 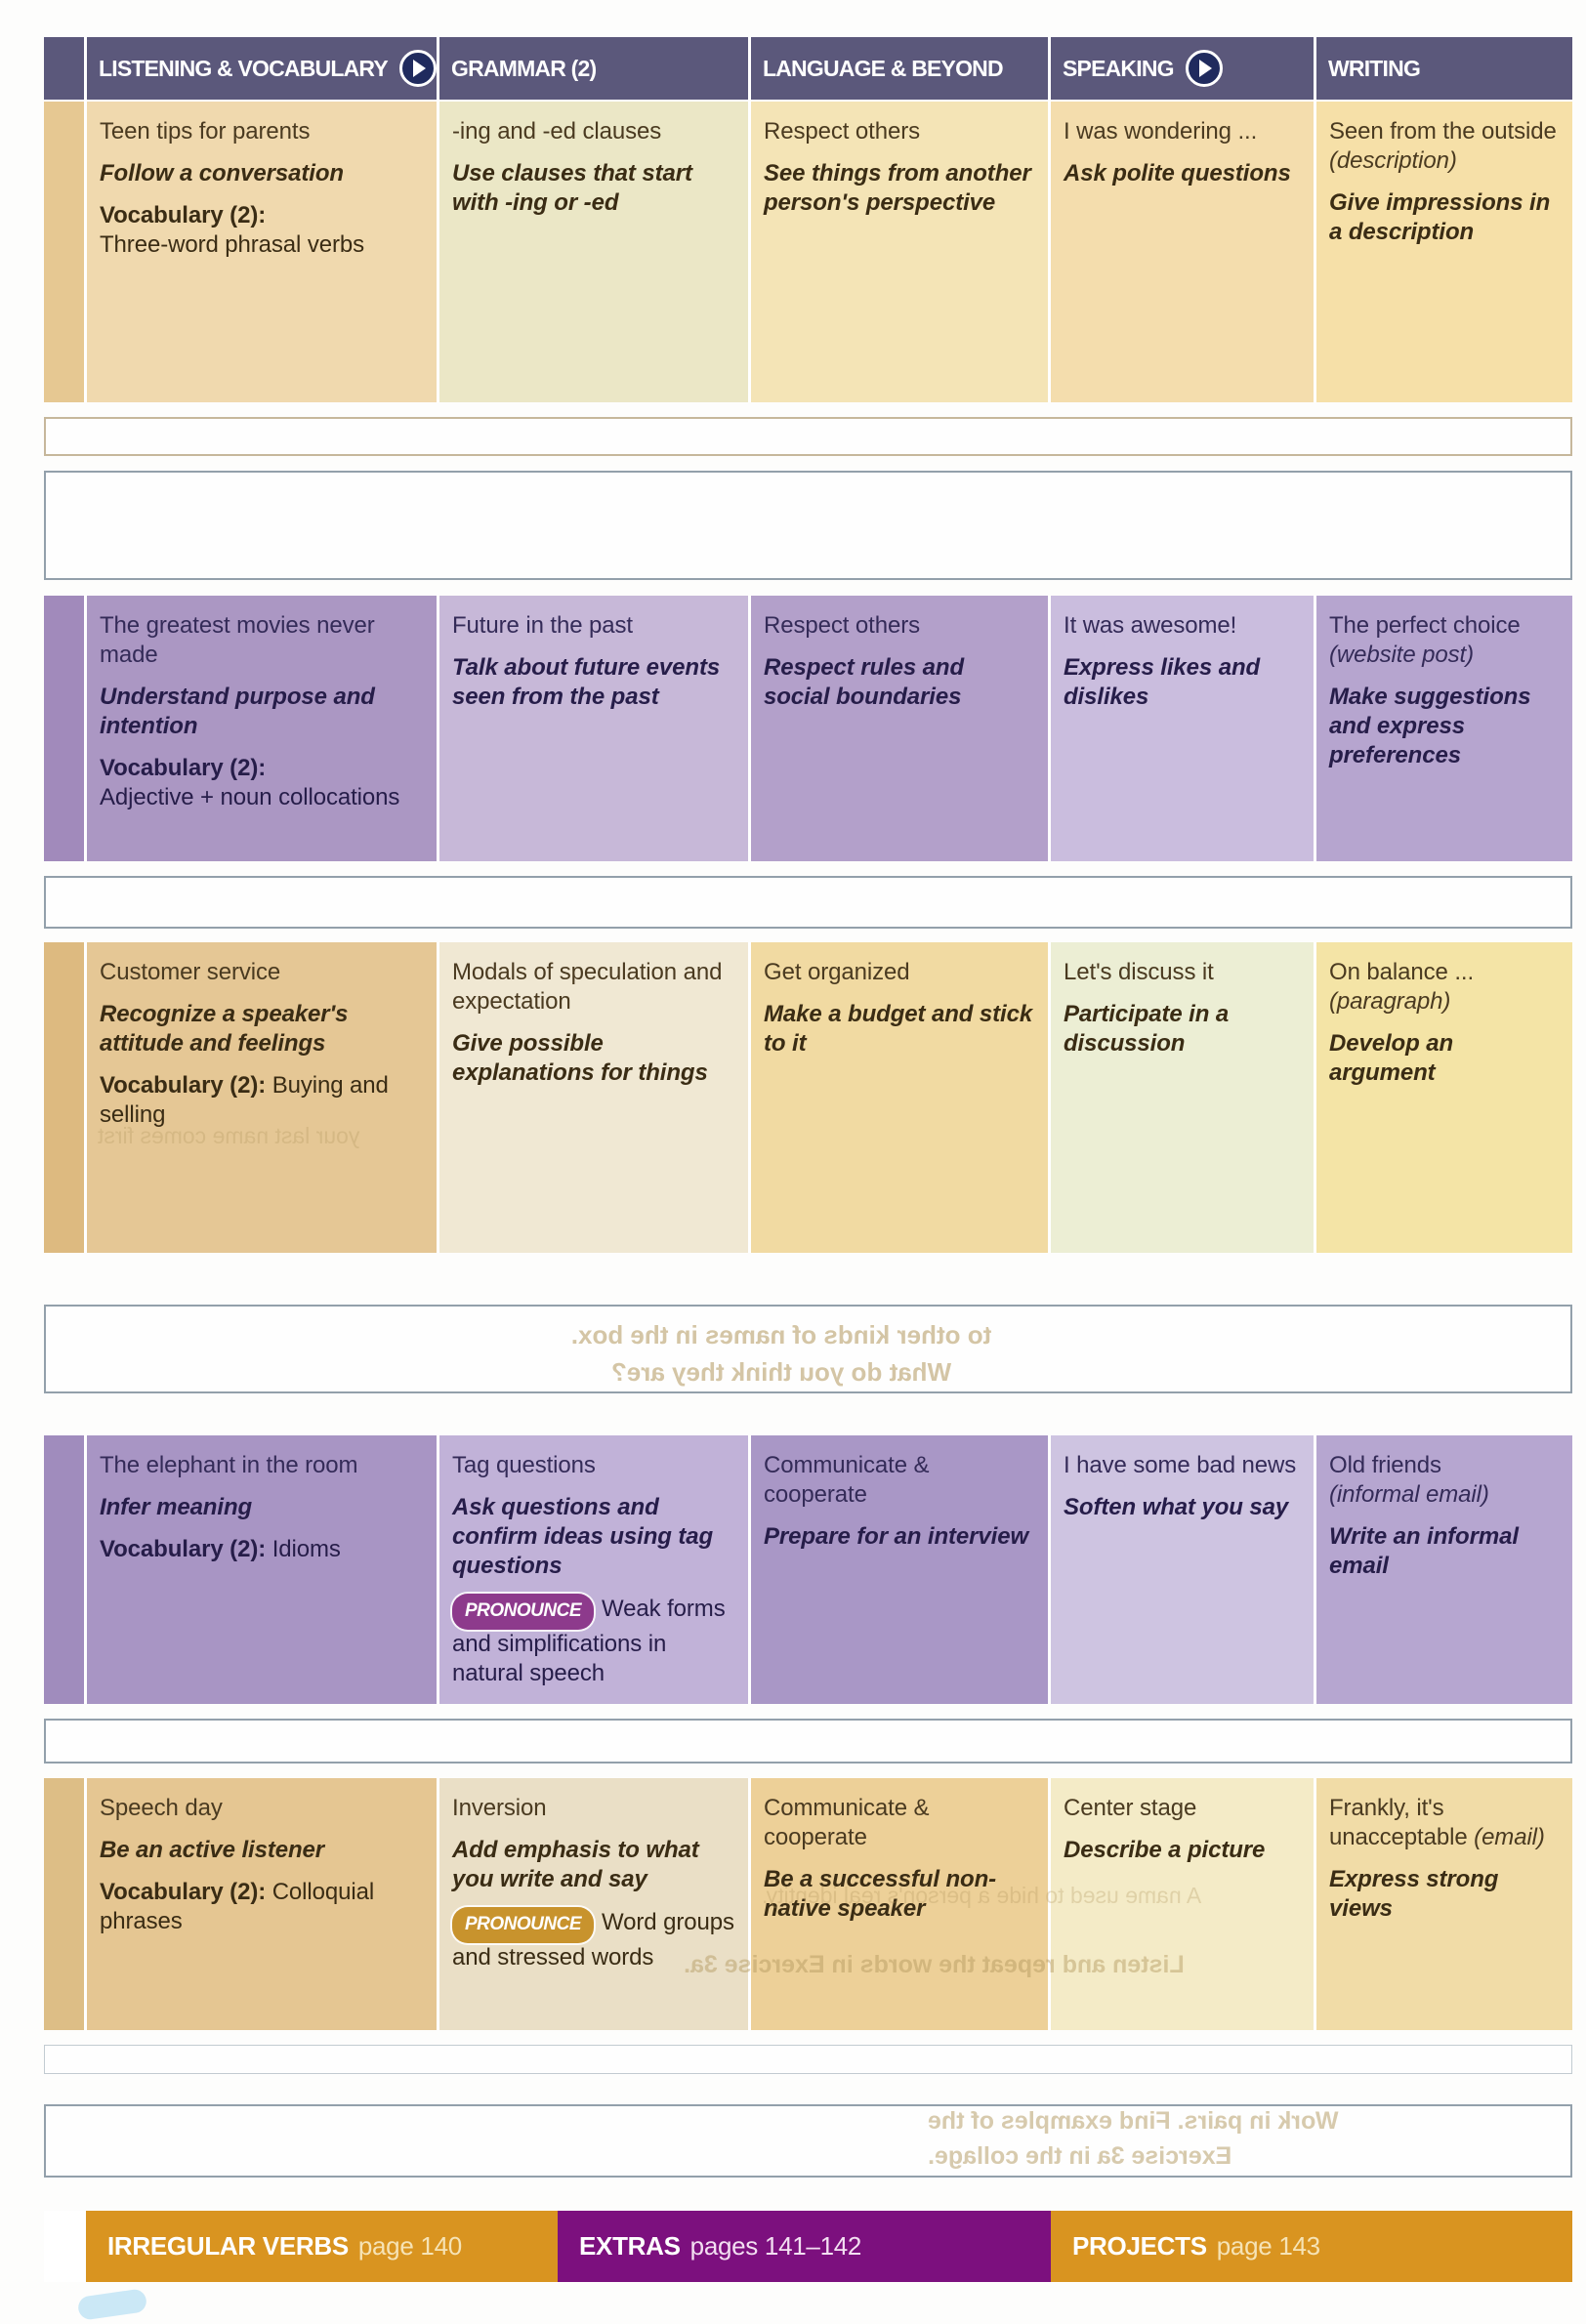 I want to click on lesson-title: Inversion, so click(x=499, y=1808).